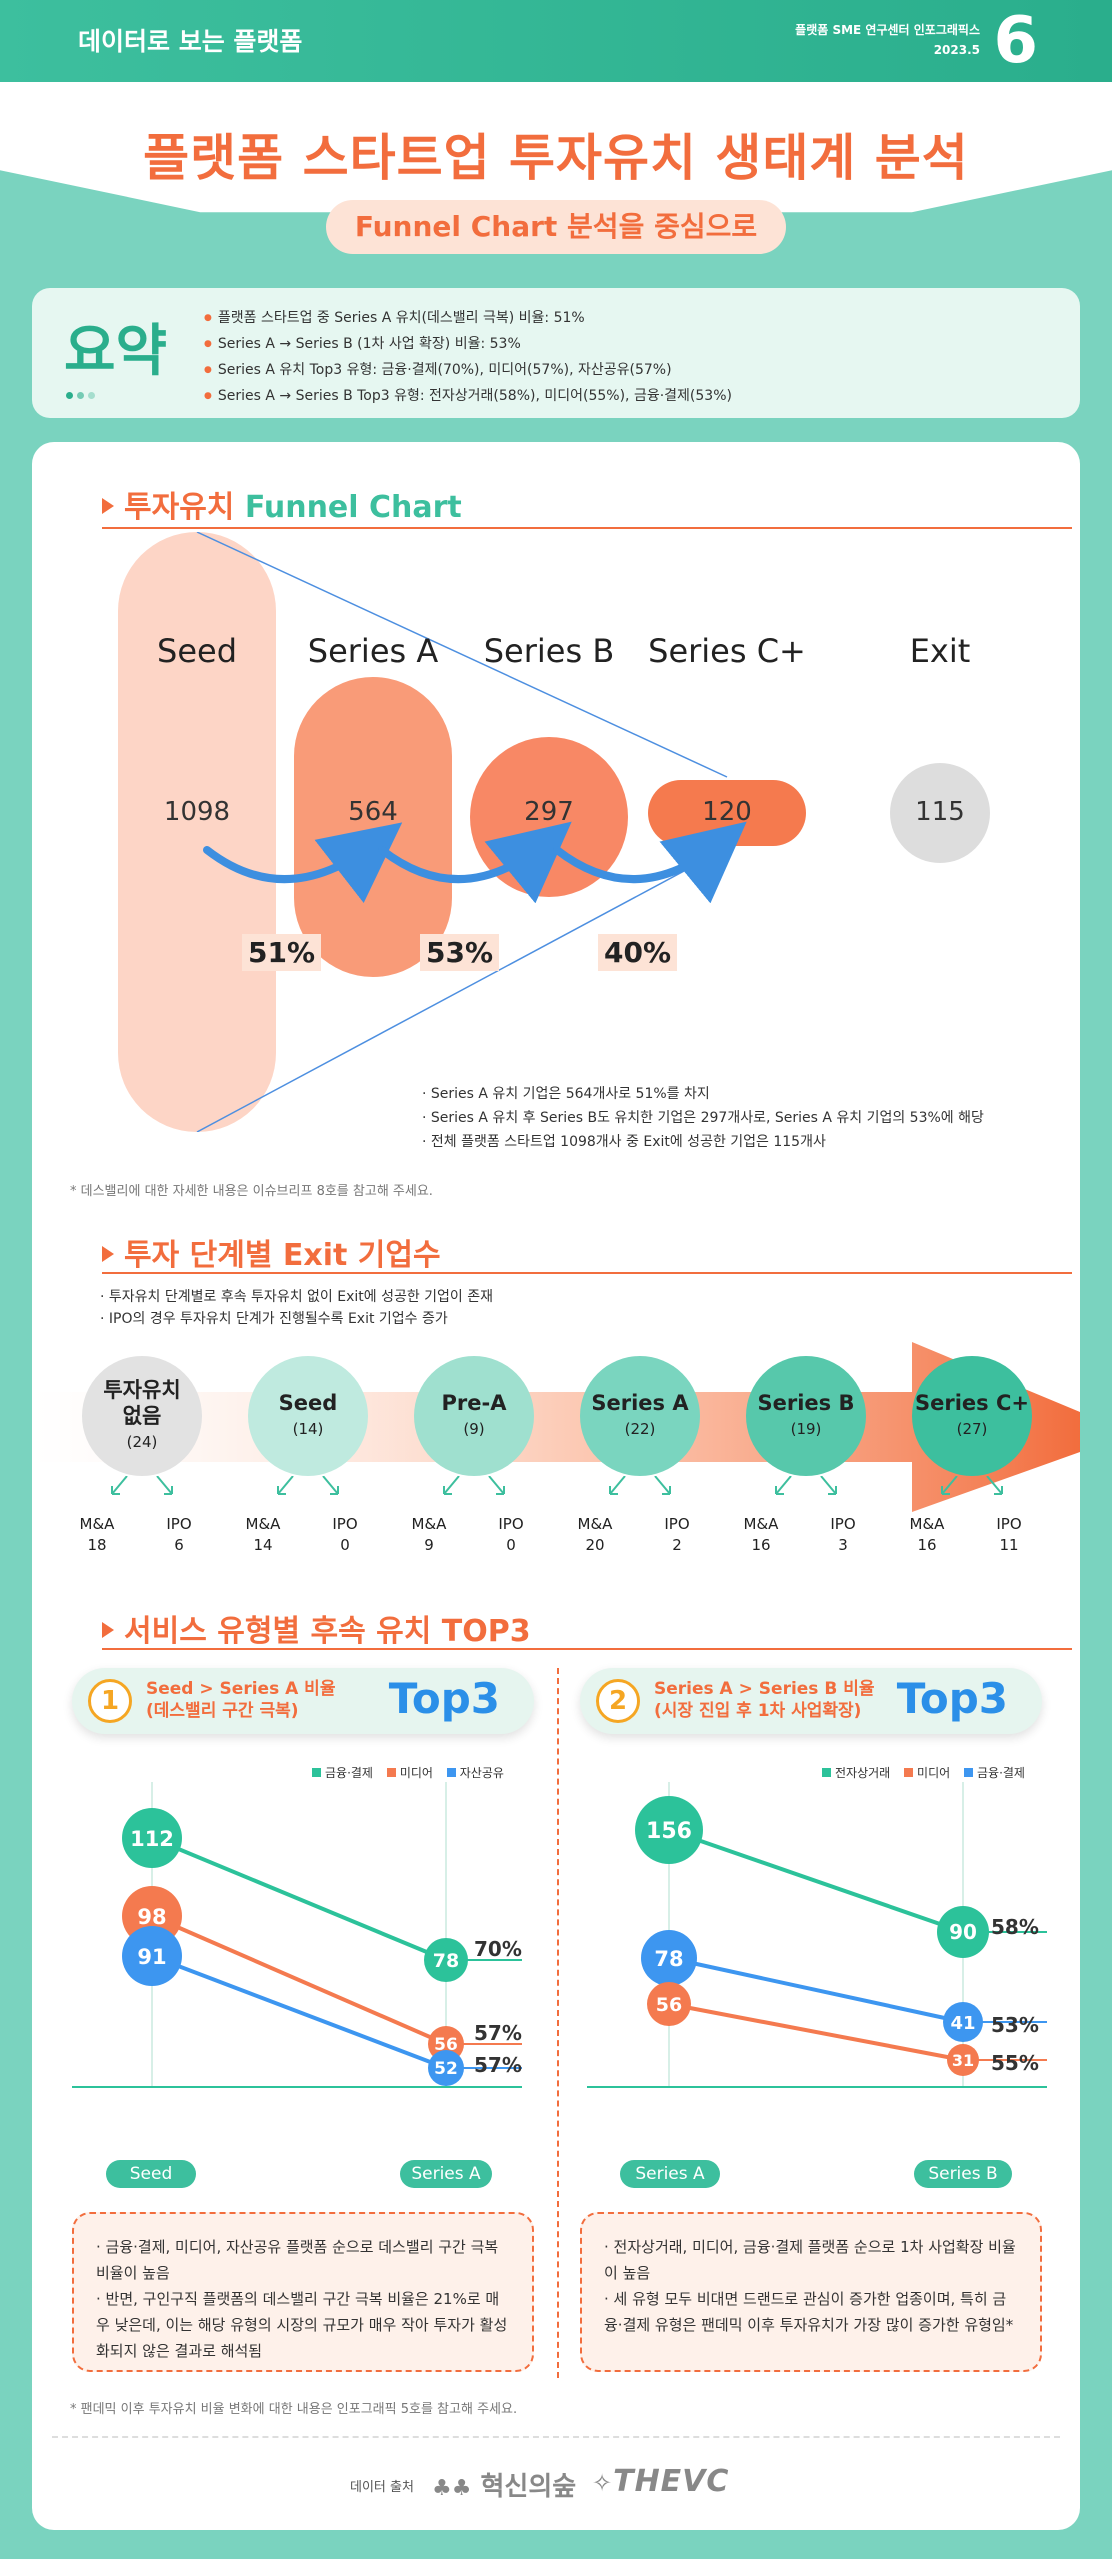 This screenshot has width=1112, height=2559. Describe the element at coordinates (972, 1403) in the screenshot. I see `exit-stage-name: Series C+` at that location.